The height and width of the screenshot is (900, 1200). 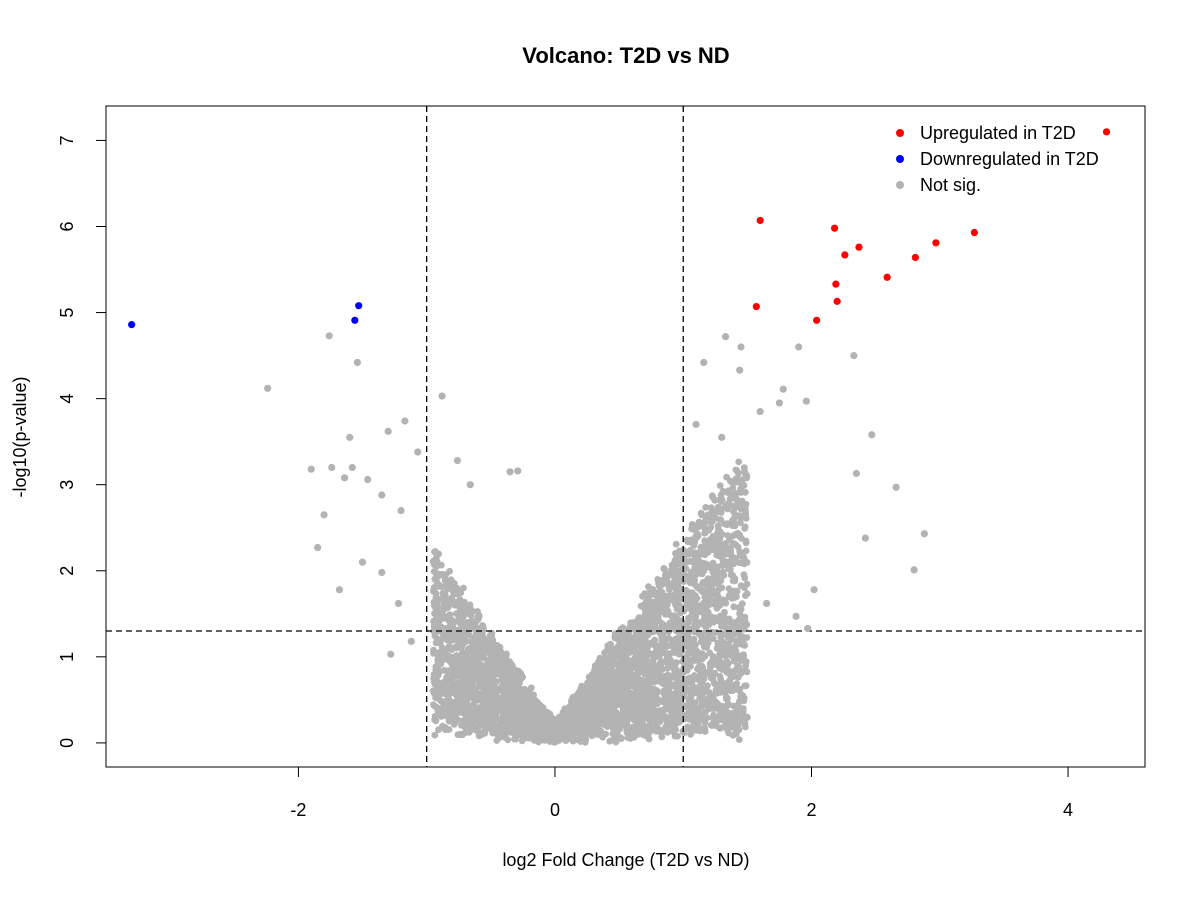 I want to click on legend-marker, so click(x=900, y=133).